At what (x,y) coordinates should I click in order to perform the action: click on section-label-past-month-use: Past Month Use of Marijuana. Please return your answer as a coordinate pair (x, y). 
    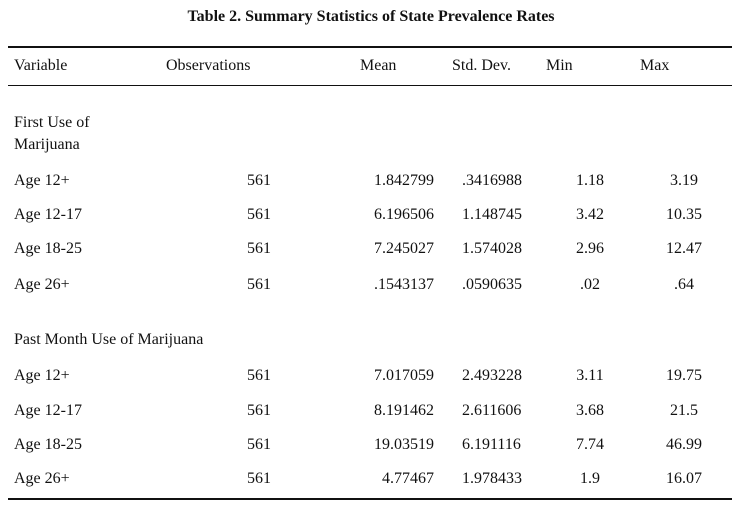
    Looking at the image, I should click on (109, 339).